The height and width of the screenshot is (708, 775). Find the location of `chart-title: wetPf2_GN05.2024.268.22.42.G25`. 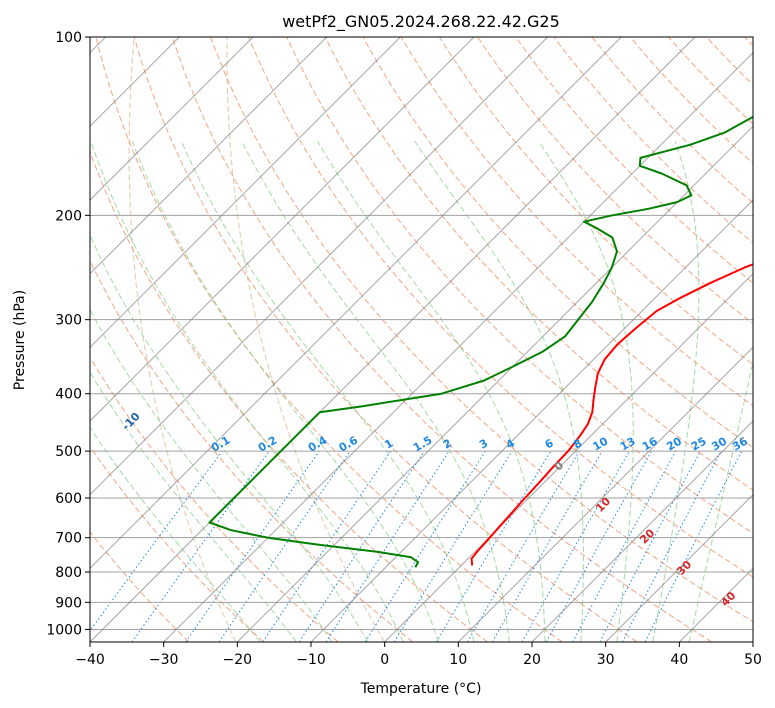

chart-title: wetPf2_GN05.2024.268.22.42.G25 is located at coordinates (421, 22).